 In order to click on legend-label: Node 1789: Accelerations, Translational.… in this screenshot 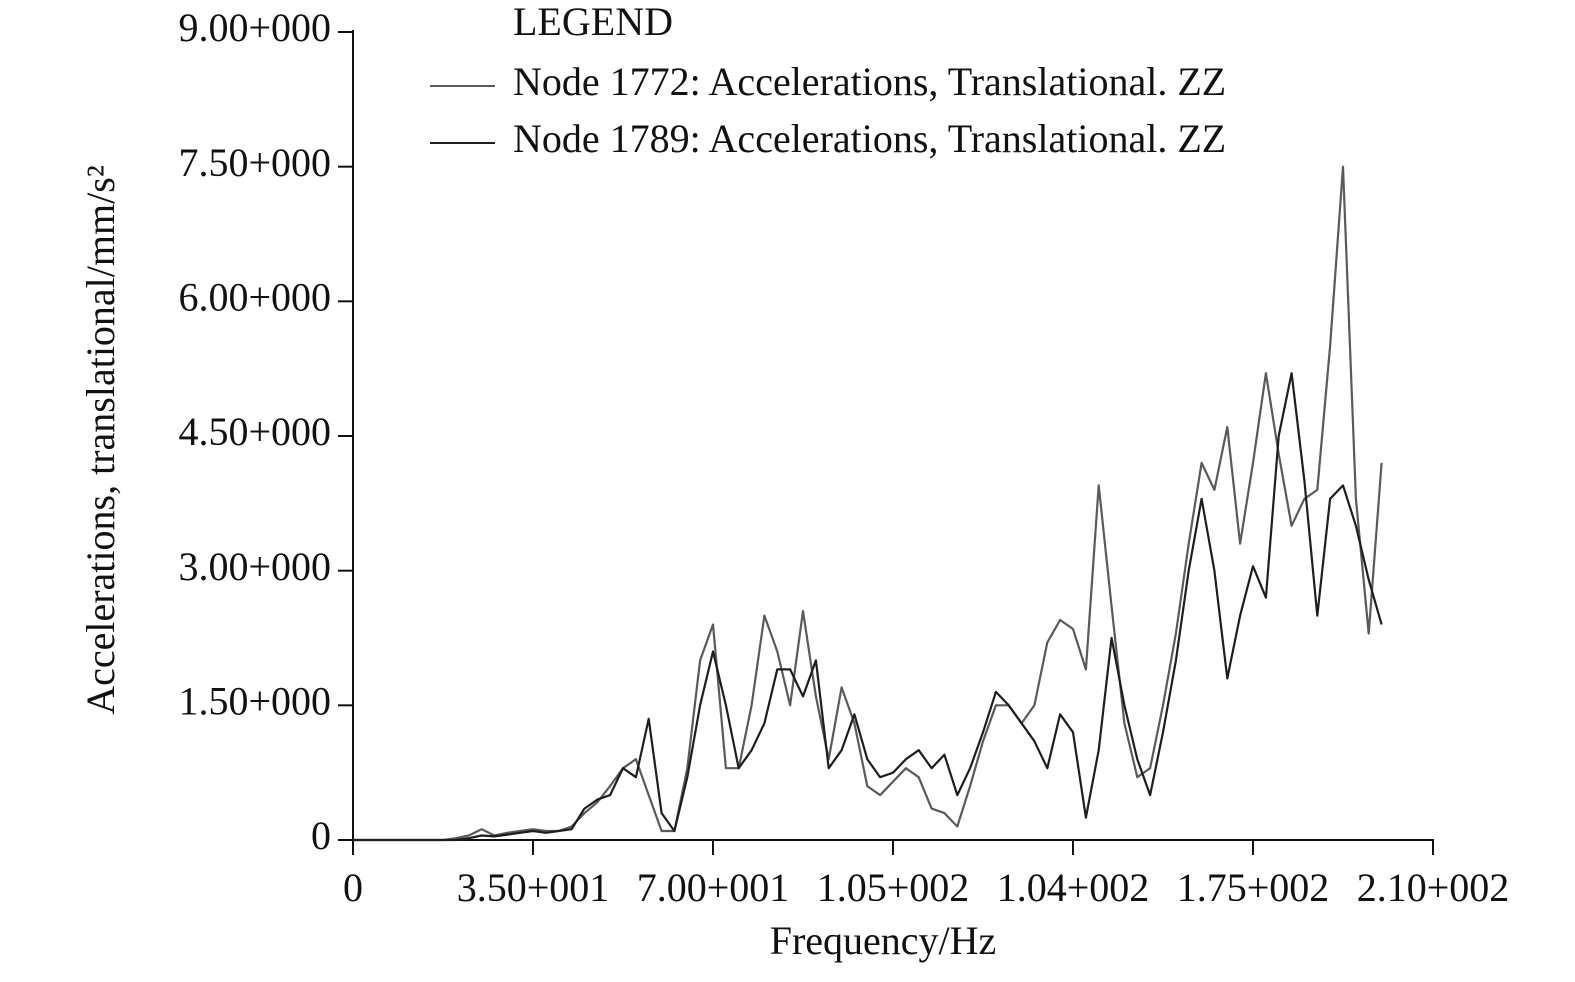, I will do `click(869, 138)`.